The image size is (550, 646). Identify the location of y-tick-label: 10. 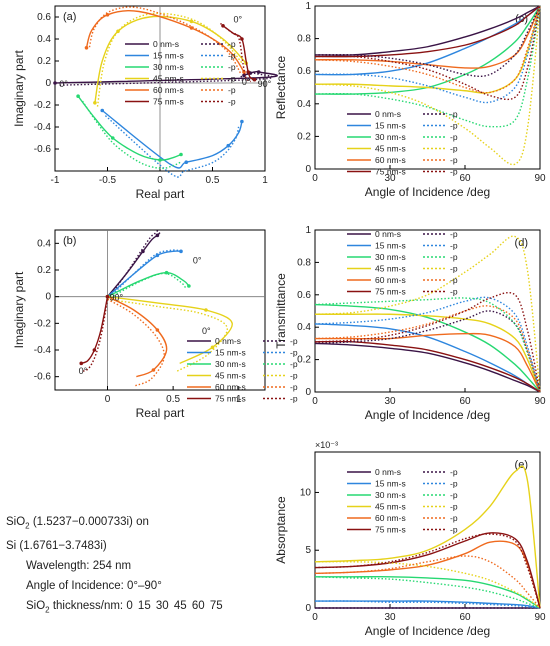
(306, 492).